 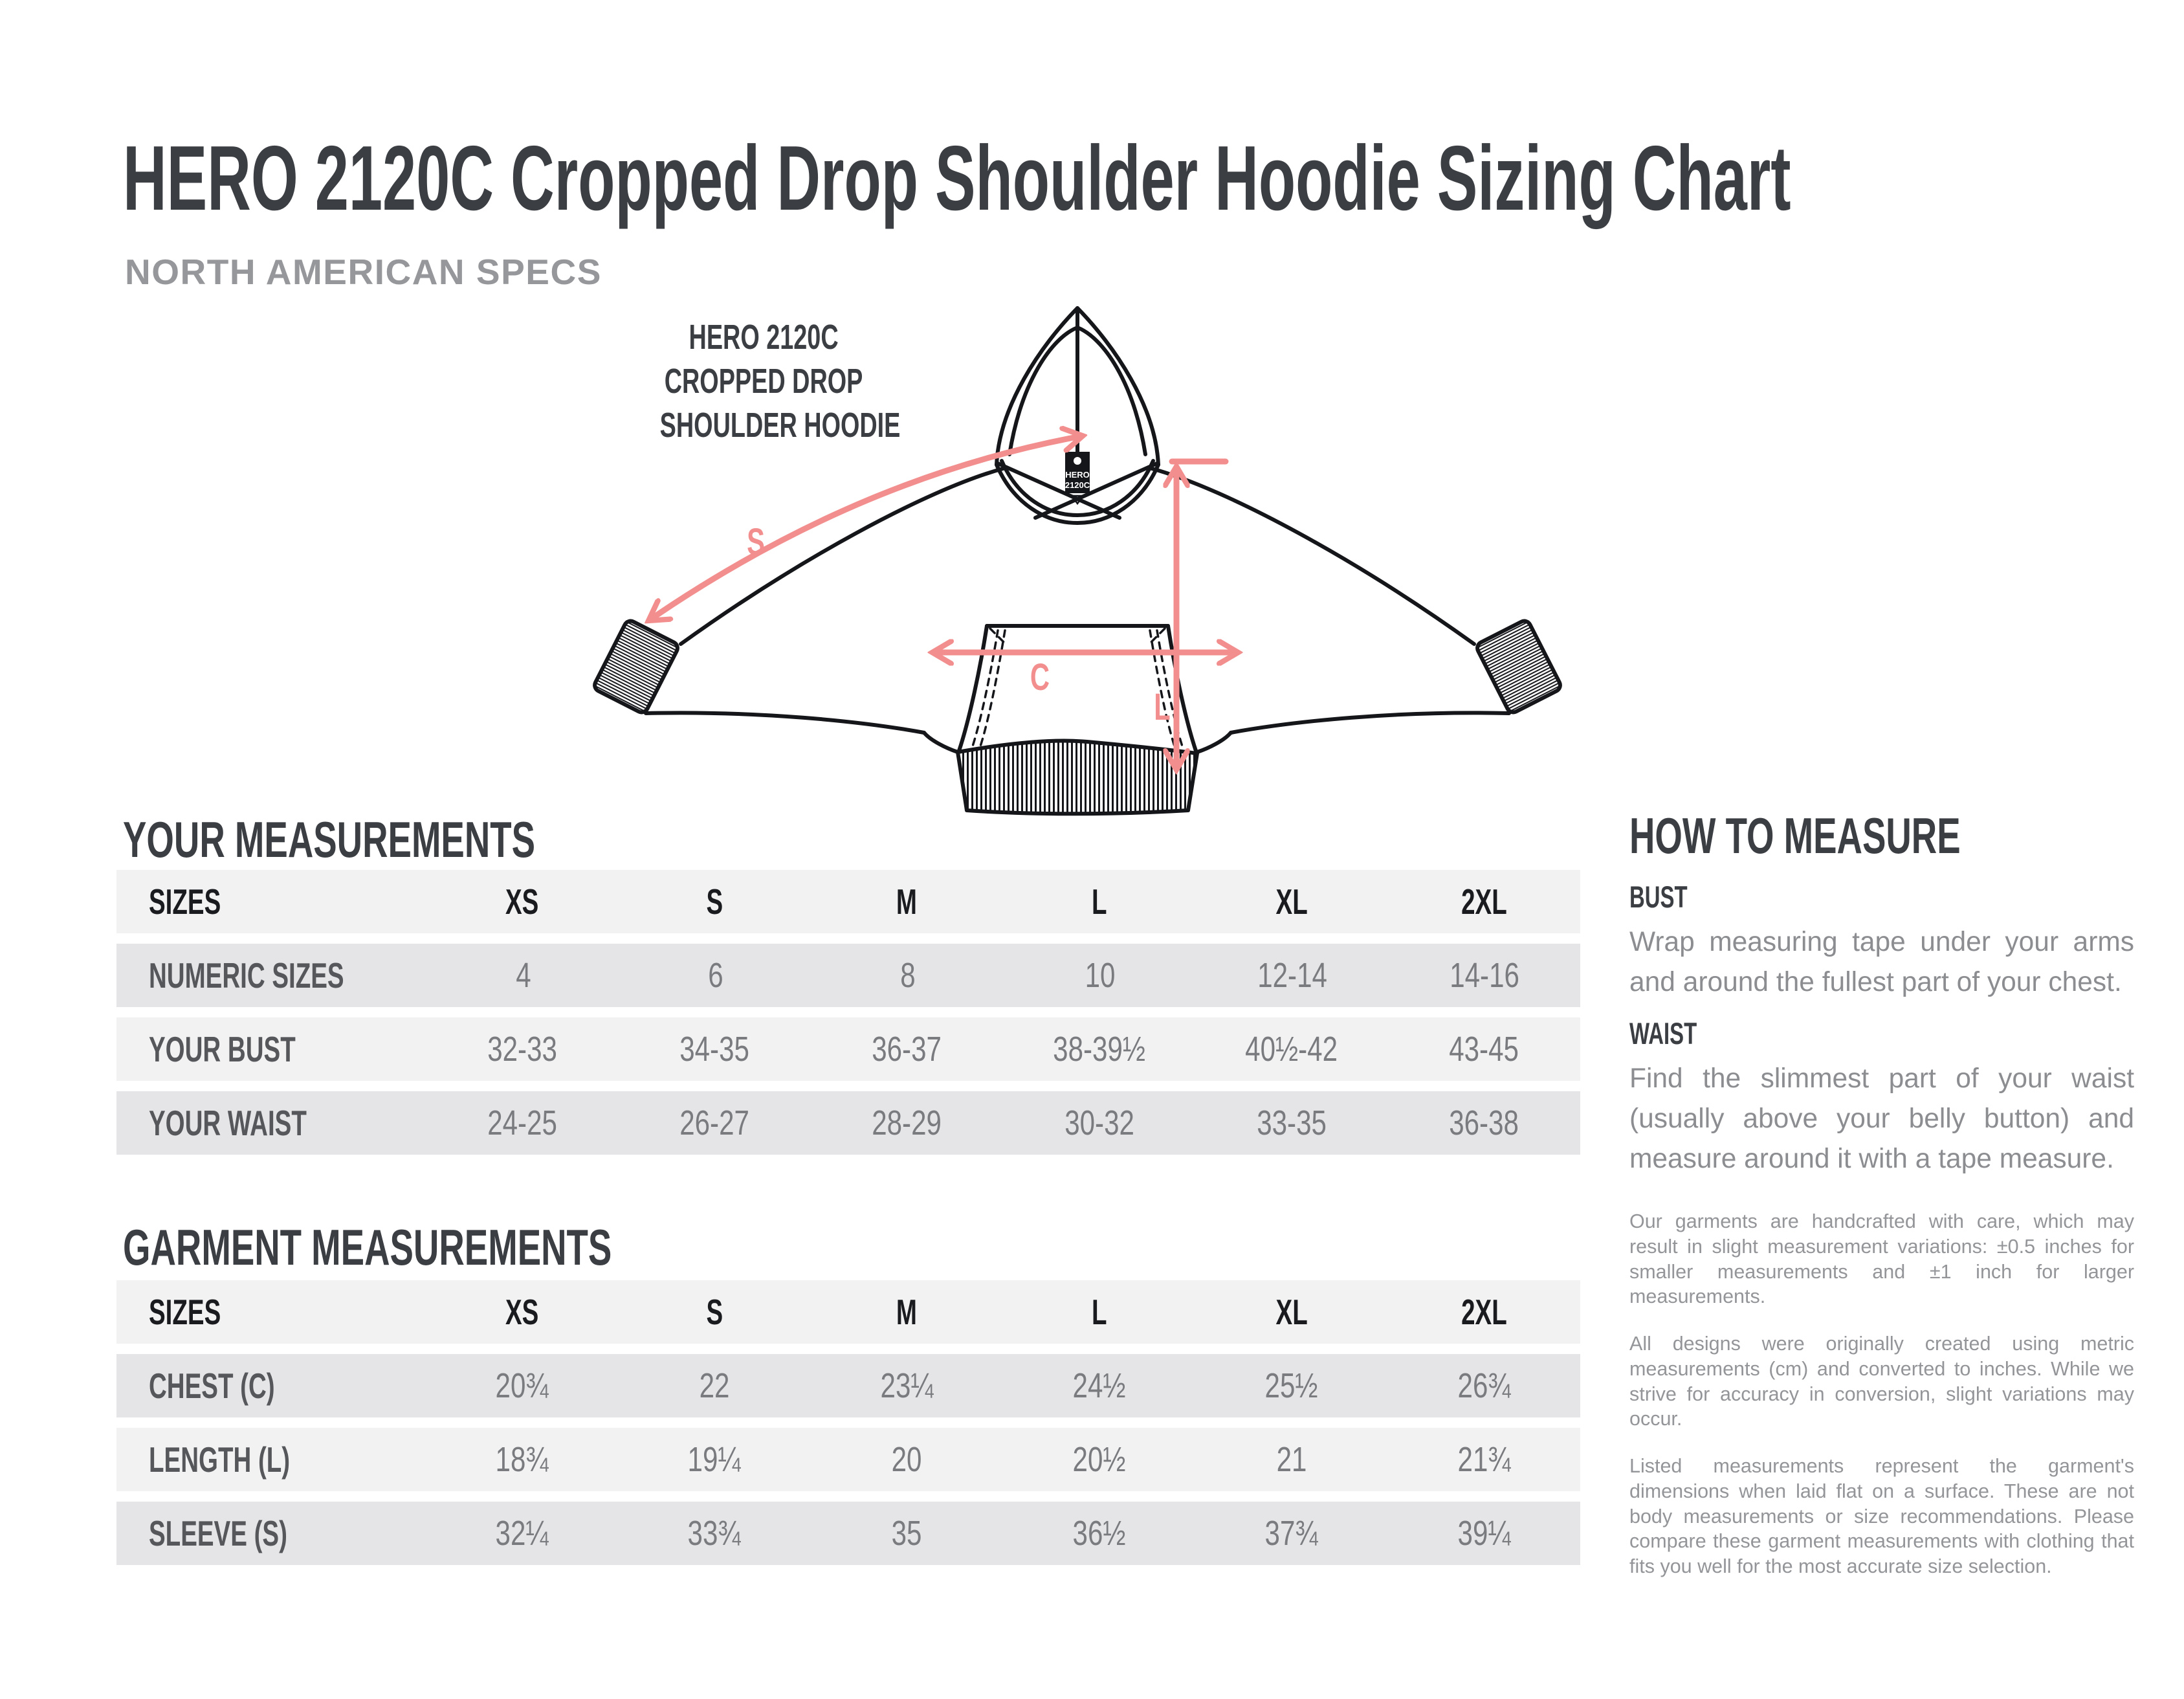 I want to click on row-label: YOUR BUST, so click(x=222, y=1049).